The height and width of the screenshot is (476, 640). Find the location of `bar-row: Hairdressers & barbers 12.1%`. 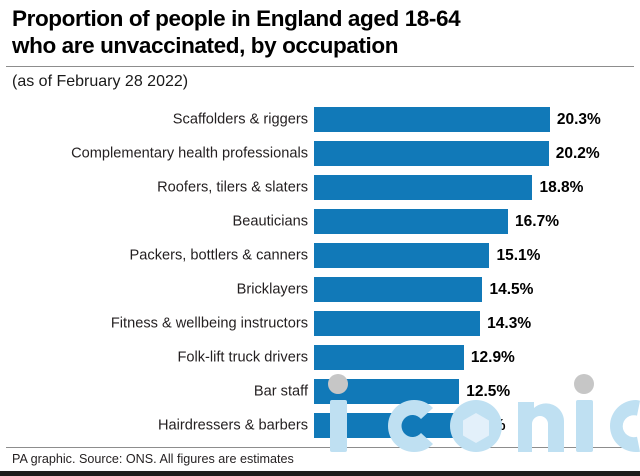

bar-row: Hairdressers & barbers 12.1% is located at coordinates (320, 425).